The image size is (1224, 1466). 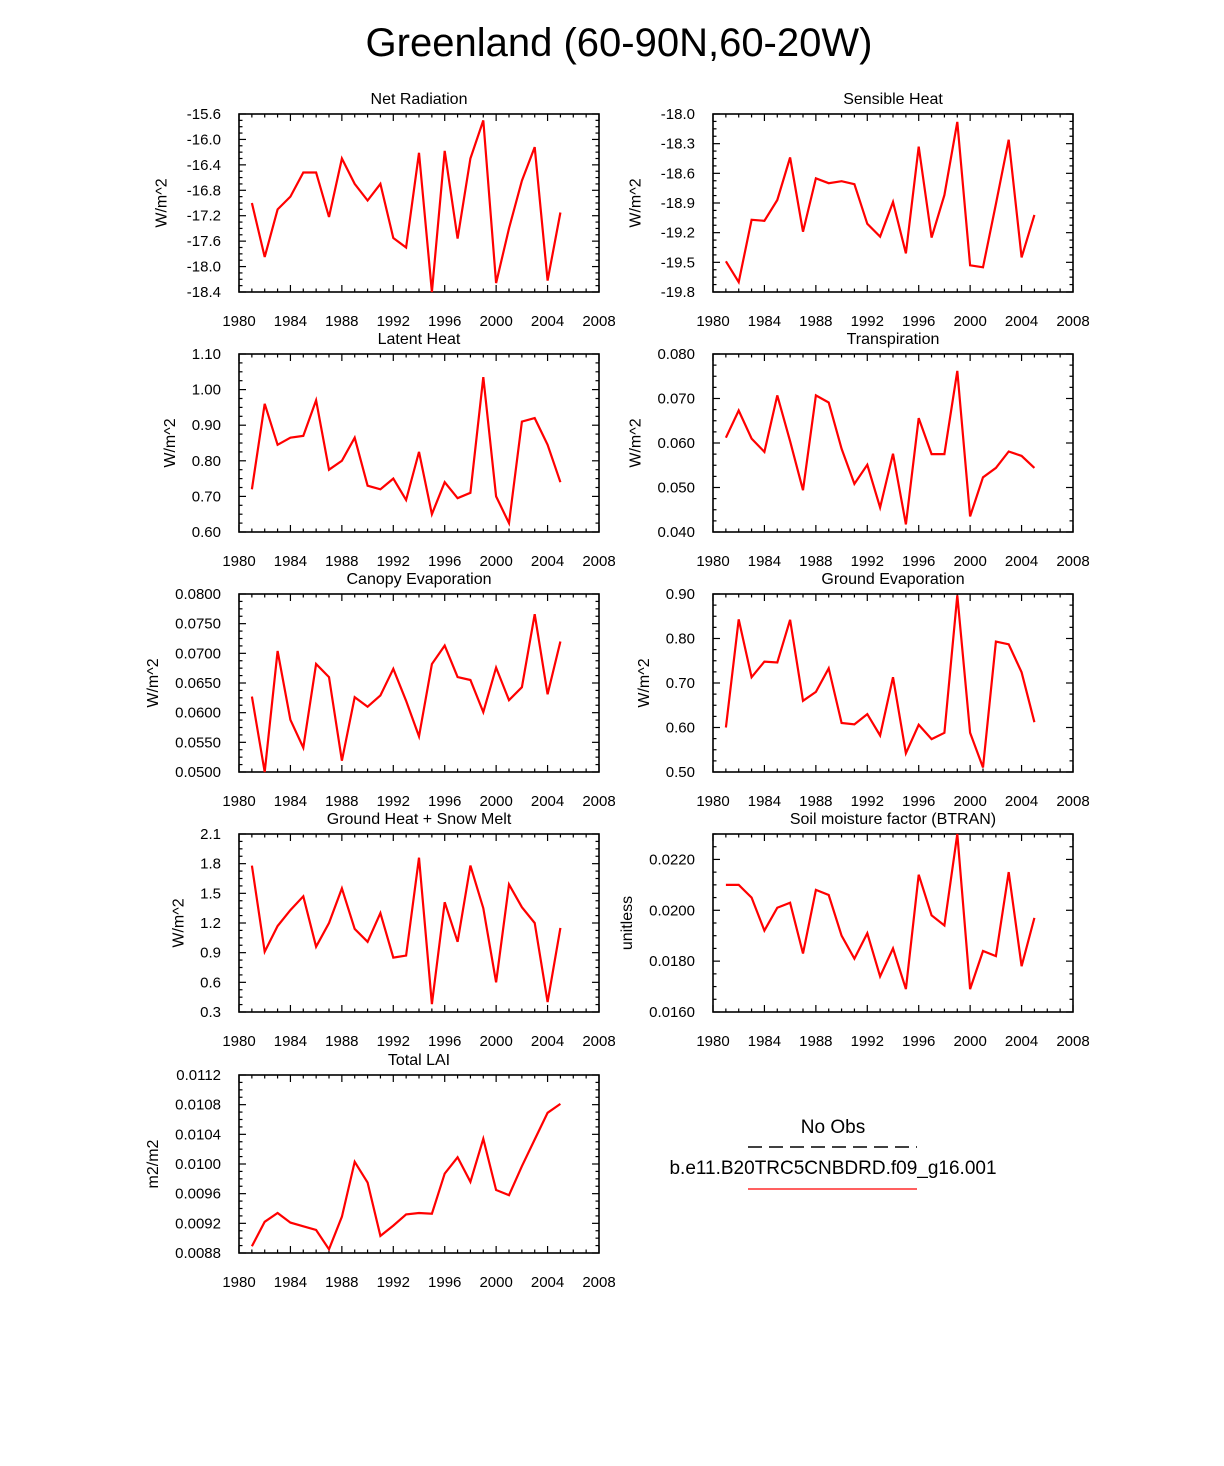 I want to click on y-tick-label: 0.0096, so click(x=198, y=1194).